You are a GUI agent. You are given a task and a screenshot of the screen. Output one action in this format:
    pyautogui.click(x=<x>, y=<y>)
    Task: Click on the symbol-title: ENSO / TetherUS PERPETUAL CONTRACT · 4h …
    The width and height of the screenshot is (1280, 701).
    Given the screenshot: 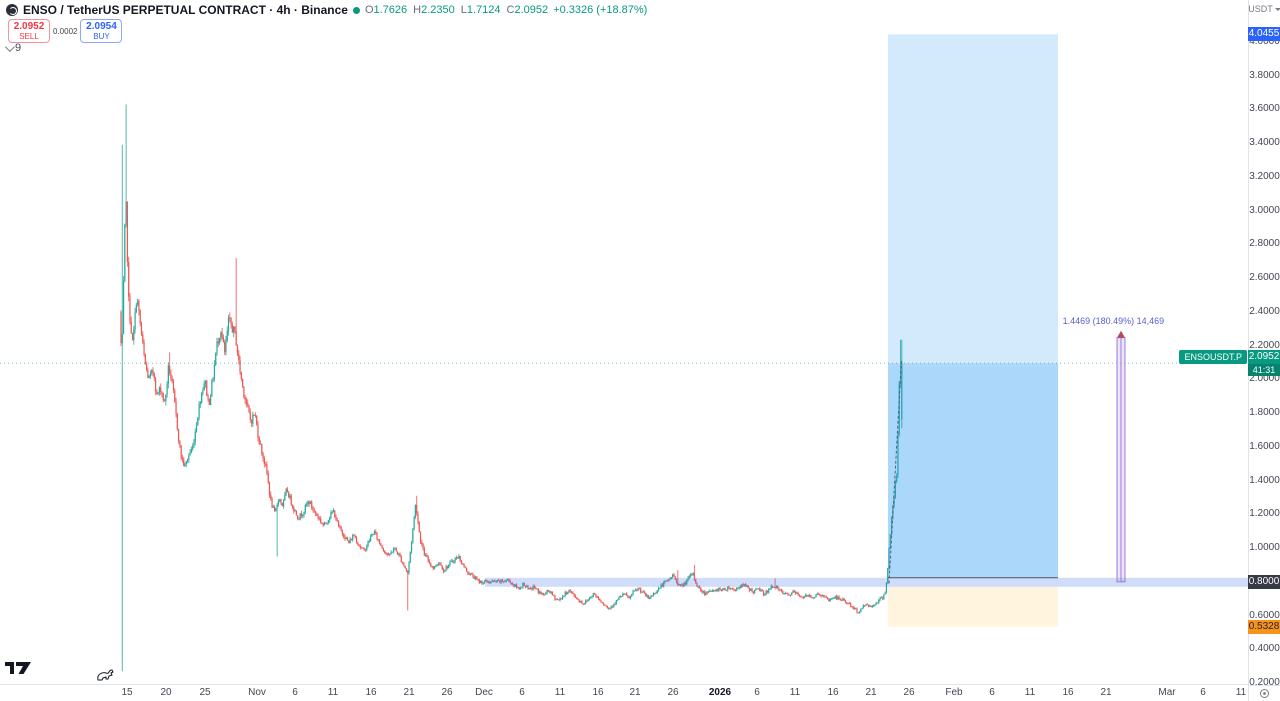 What is the action you would take?
    pyautogui.click(x=185, y=10)
    